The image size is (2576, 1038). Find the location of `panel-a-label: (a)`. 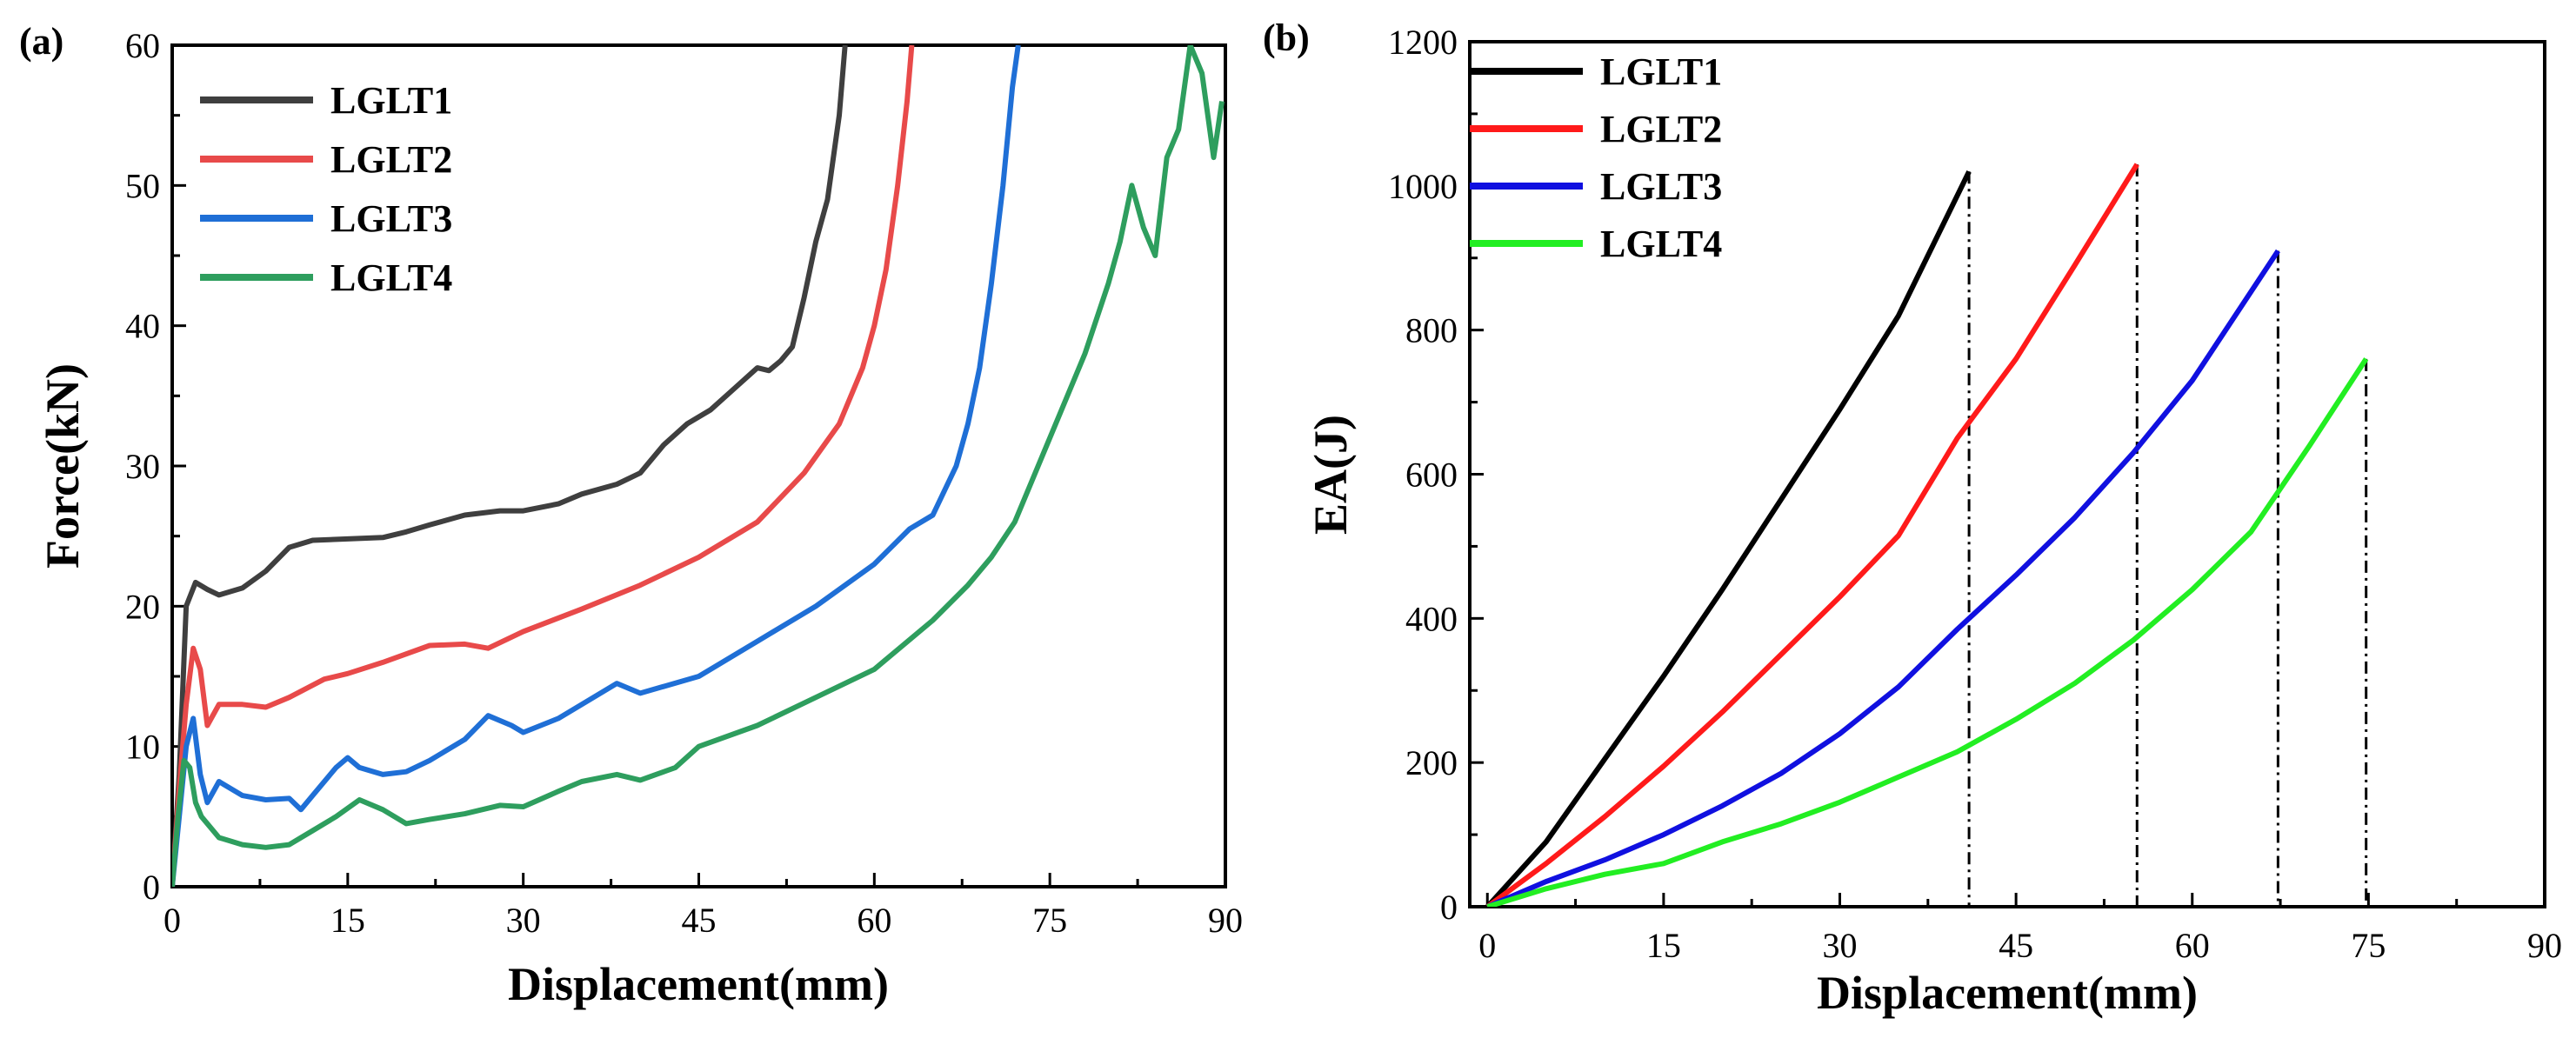

panel-a-label: (a) is located at coordinates (41, 41).